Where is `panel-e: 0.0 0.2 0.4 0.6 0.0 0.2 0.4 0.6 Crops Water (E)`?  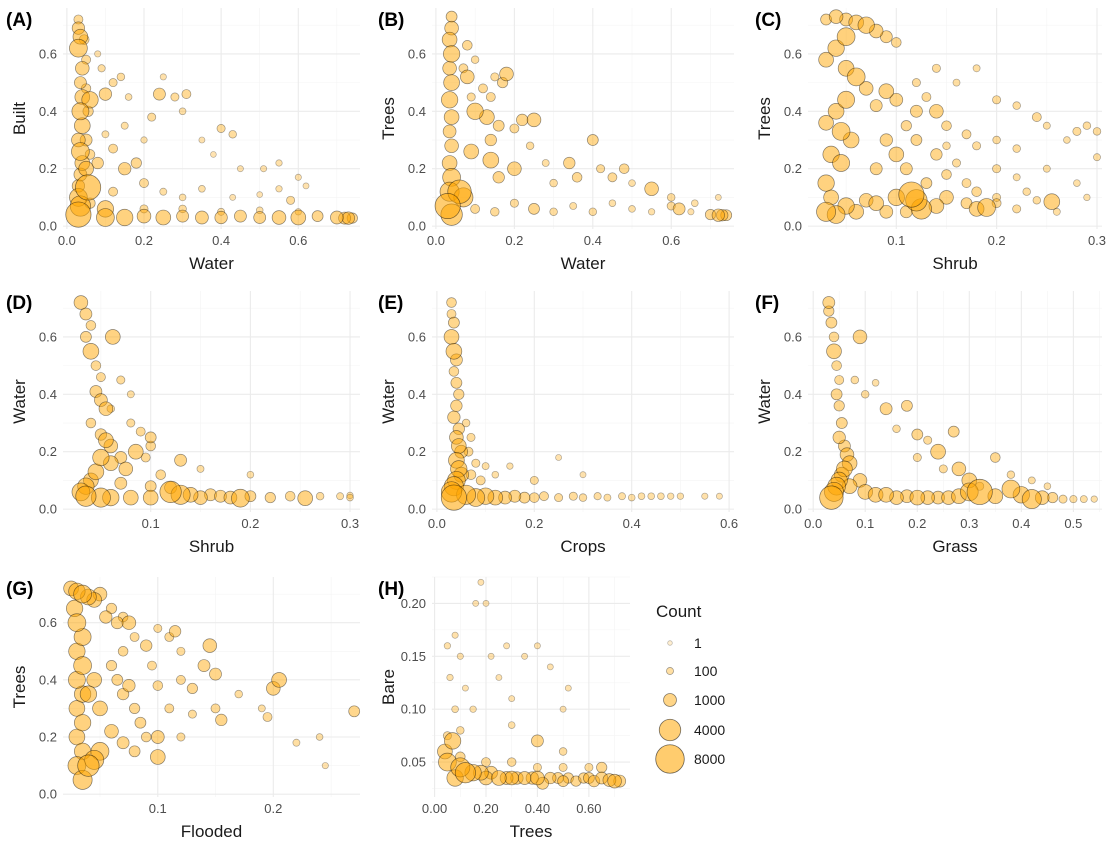 panel-e: 0.0 0.2 0.4 0.6 0.0 0.2 0.4 0.6 Crops Water (E) is located at coordinates (558, 423).